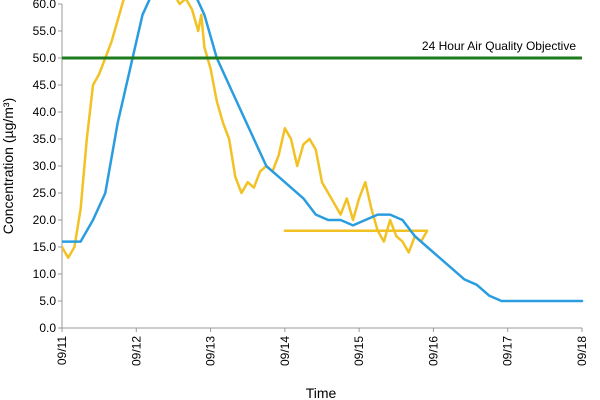 The width and height of the screenshot is (600, 400). What do you see at coordinates (47, 328) in the screenshot?
I see `y-tick-label: 0.0` at bounding box center [47, 328].